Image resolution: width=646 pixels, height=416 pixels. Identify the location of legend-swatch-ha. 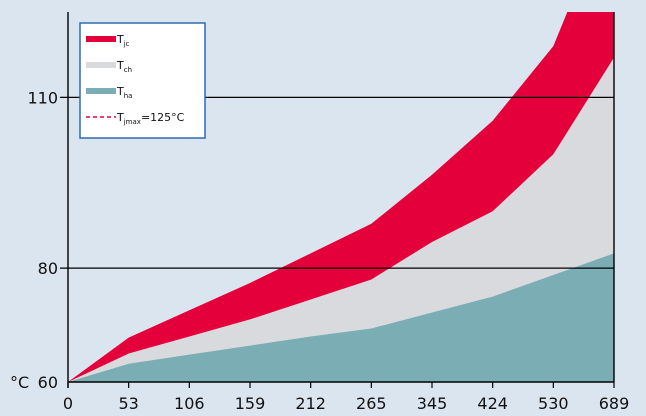
(101, 91).